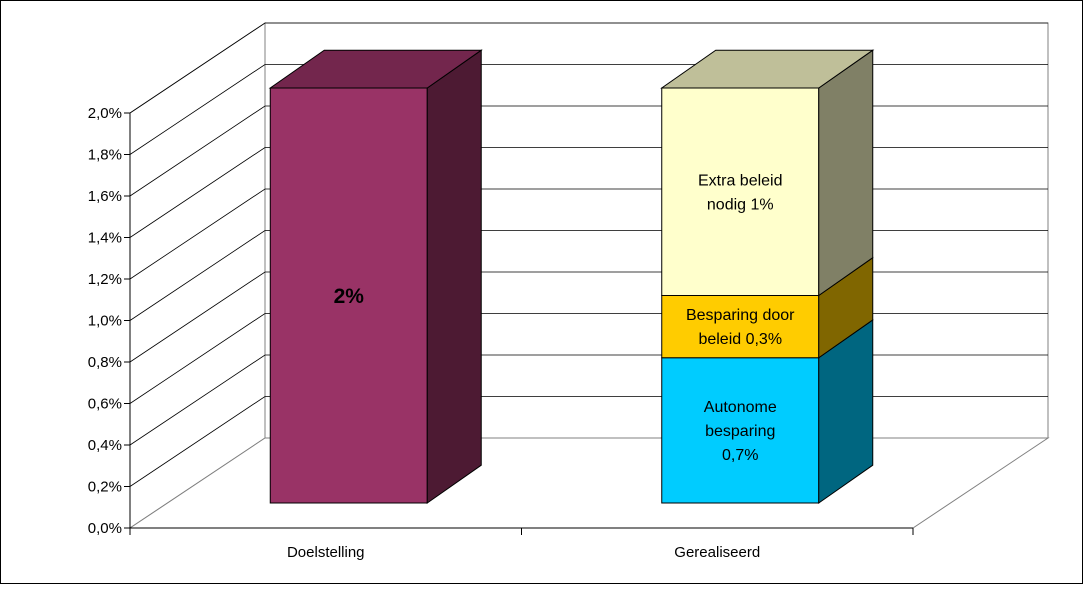 This screenshot has height=589, width=1083. What do you see at coordinates (105, 528) in the screenshot?
I see `y-tick-label: 0,0%` at bounding box center [105, 528].